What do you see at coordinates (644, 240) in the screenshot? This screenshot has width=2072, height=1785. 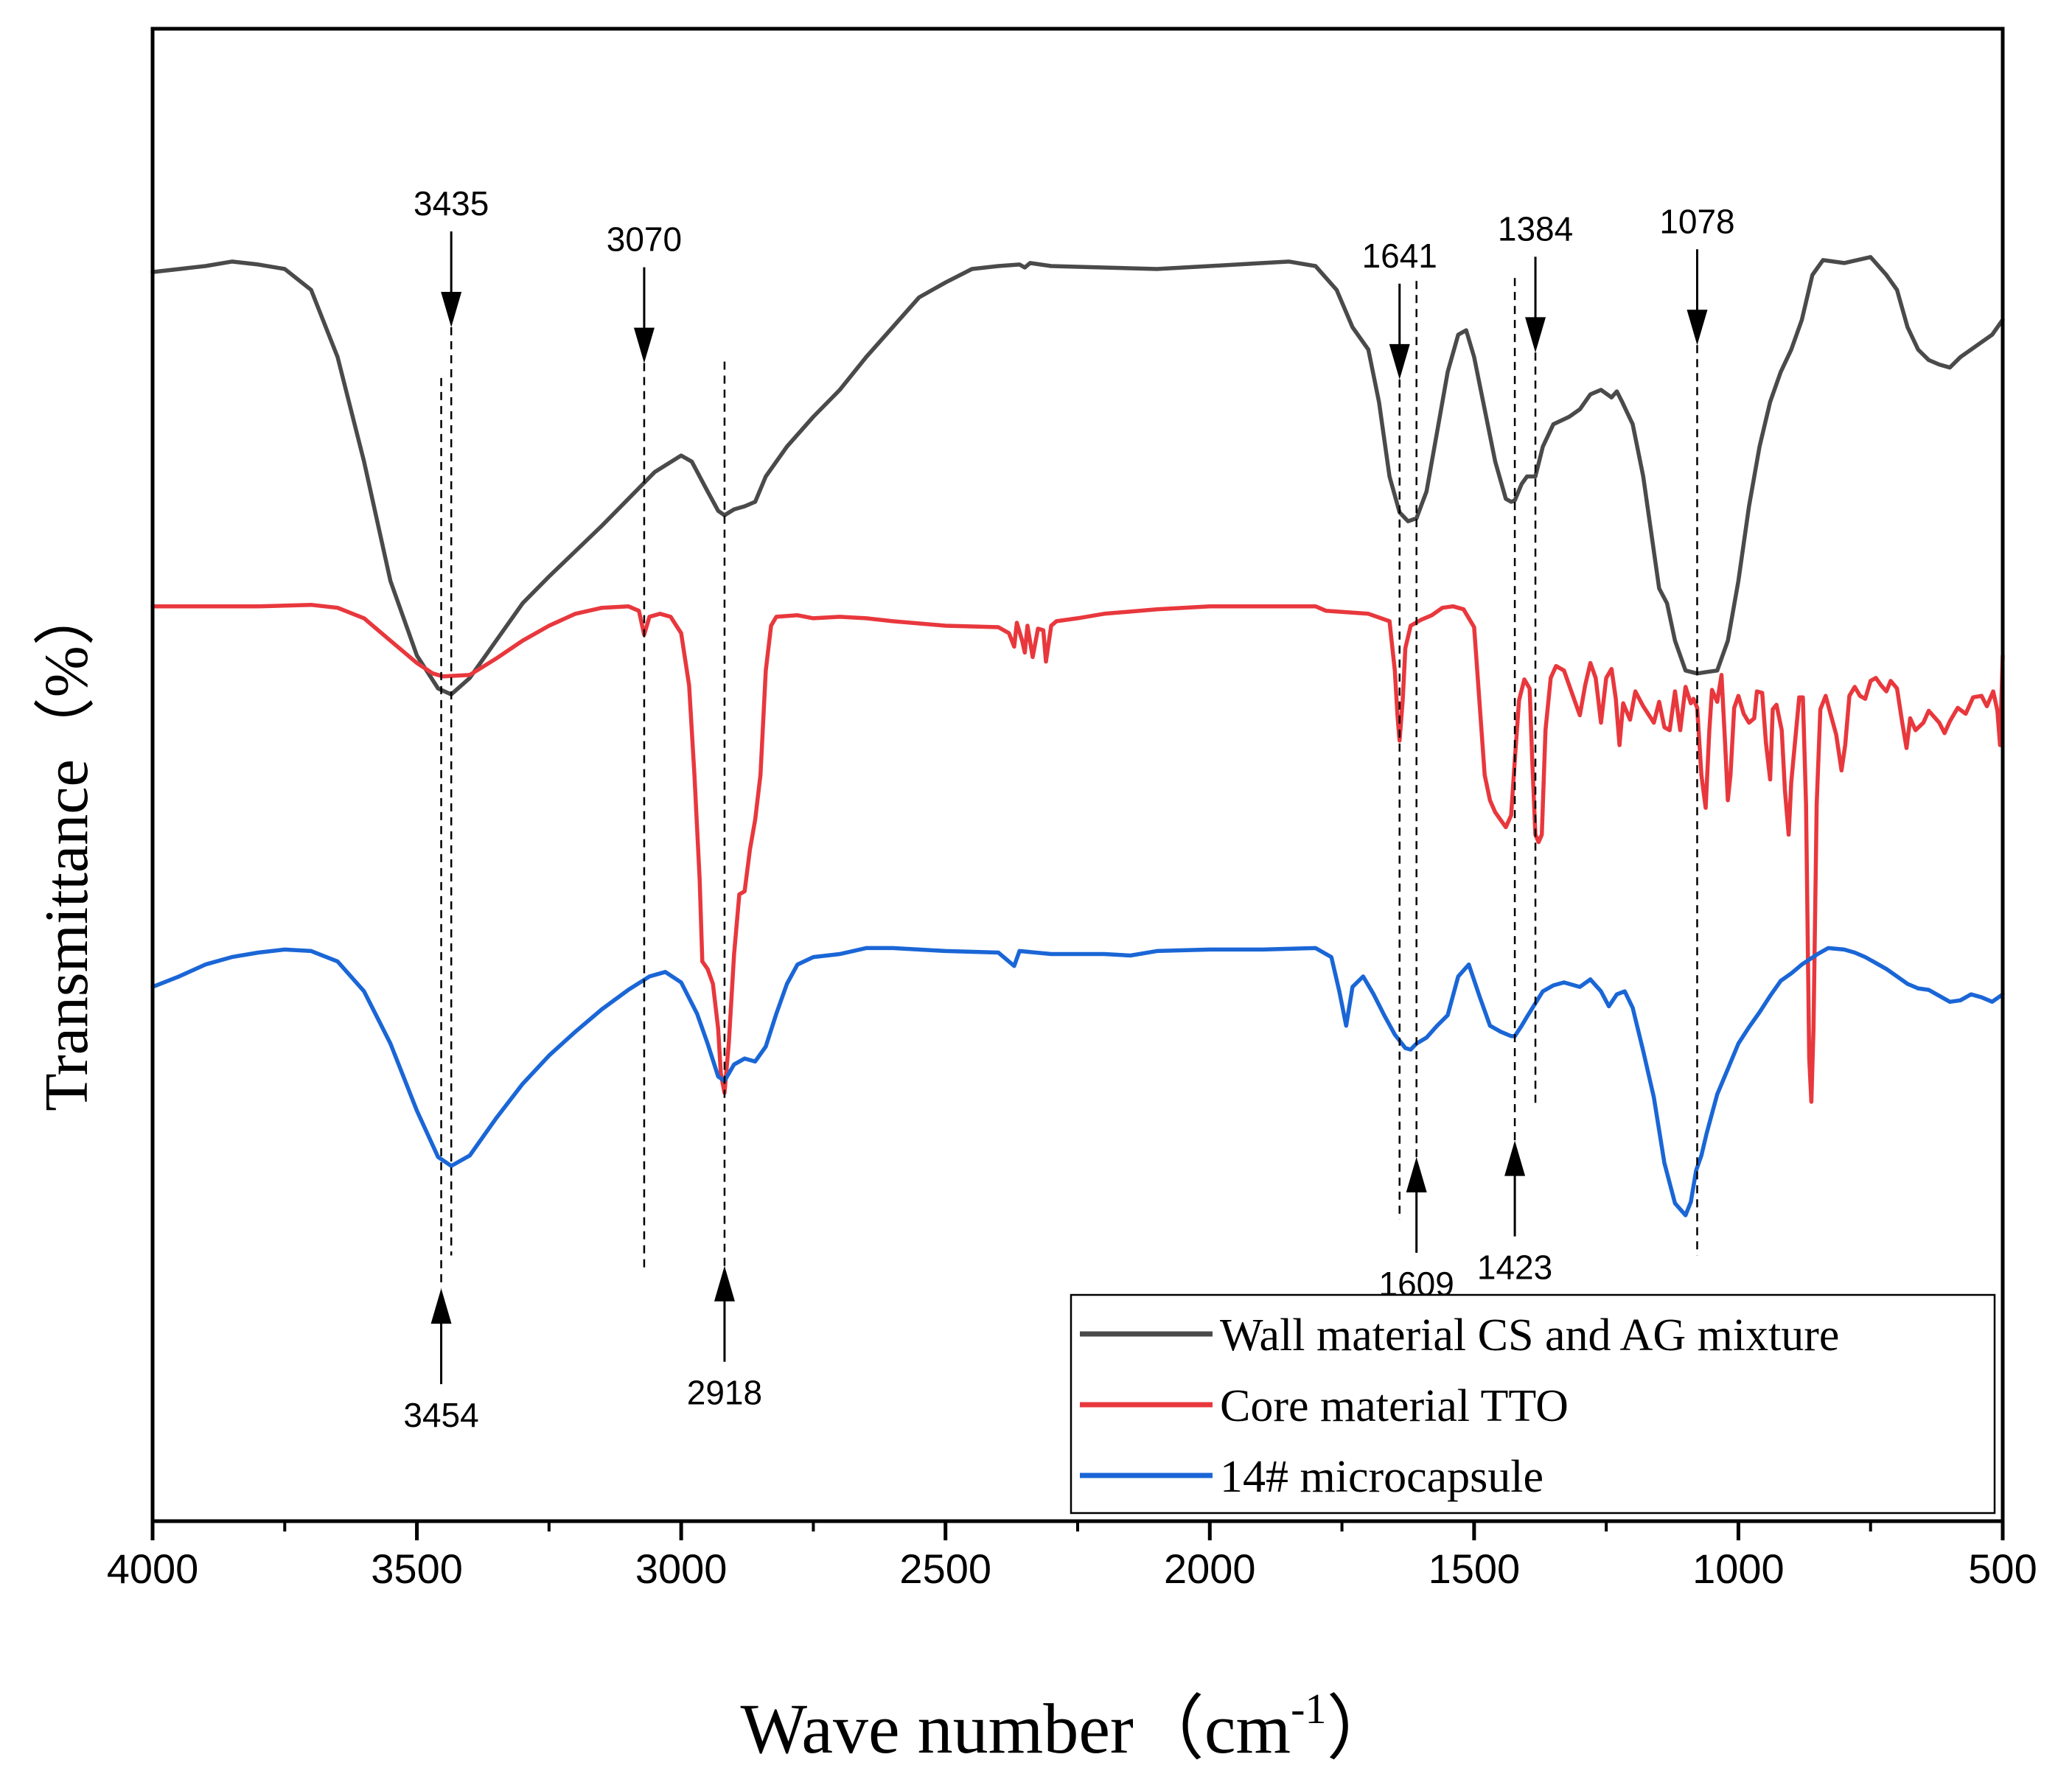 I see `peak-label: 3070` at bounding box center [644, 240].